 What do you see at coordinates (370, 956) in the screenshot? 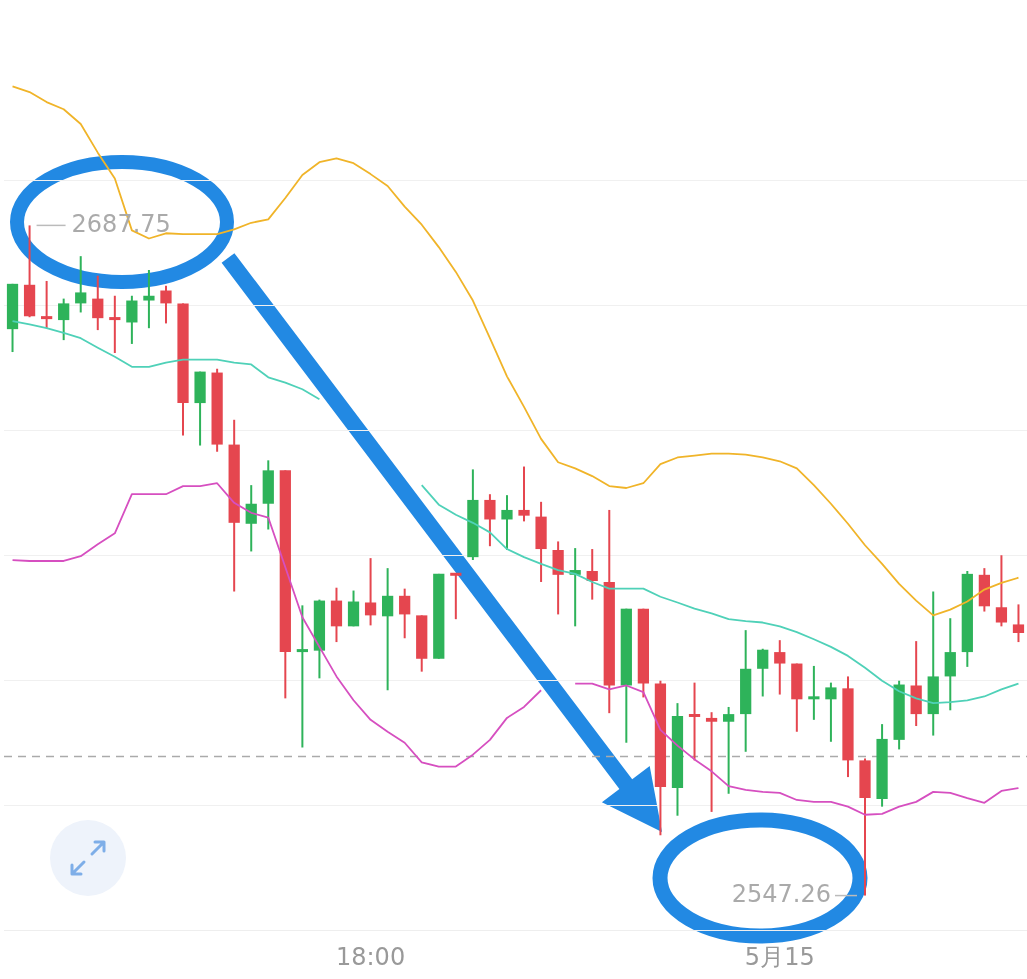
I see `x-tick-label: 18:00` at bounding box center [370, 956].